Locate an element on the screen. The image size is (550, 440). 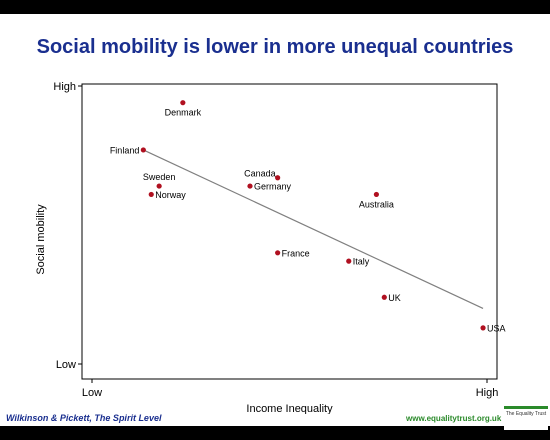
website-link: www.equalitytrust.org.uk is located at coordinates (454, 418).